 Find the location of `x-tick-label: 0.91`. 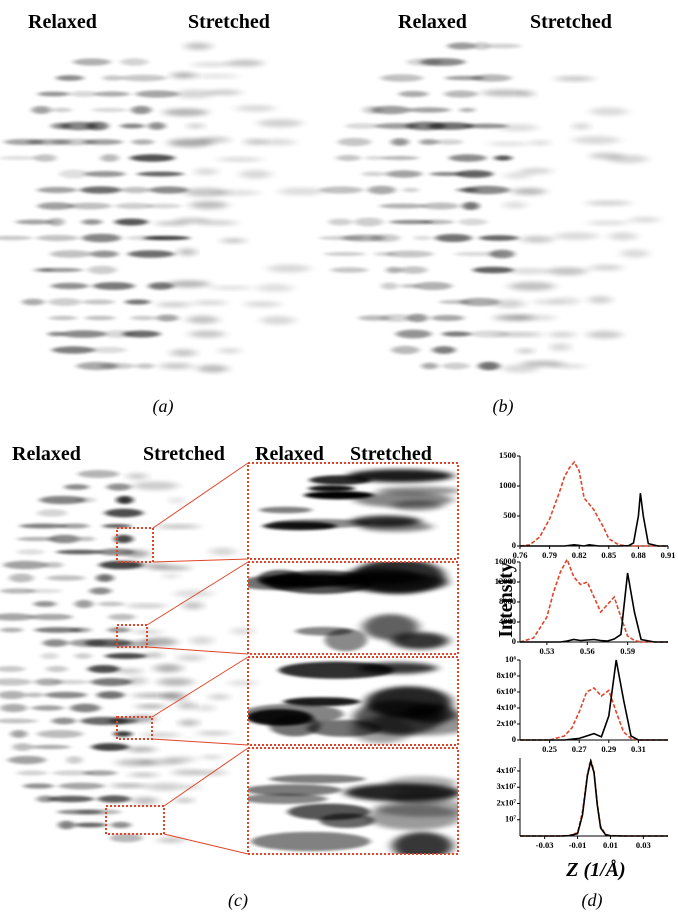

x-tick-label: 0.91 is located at coordinates (668, 555).